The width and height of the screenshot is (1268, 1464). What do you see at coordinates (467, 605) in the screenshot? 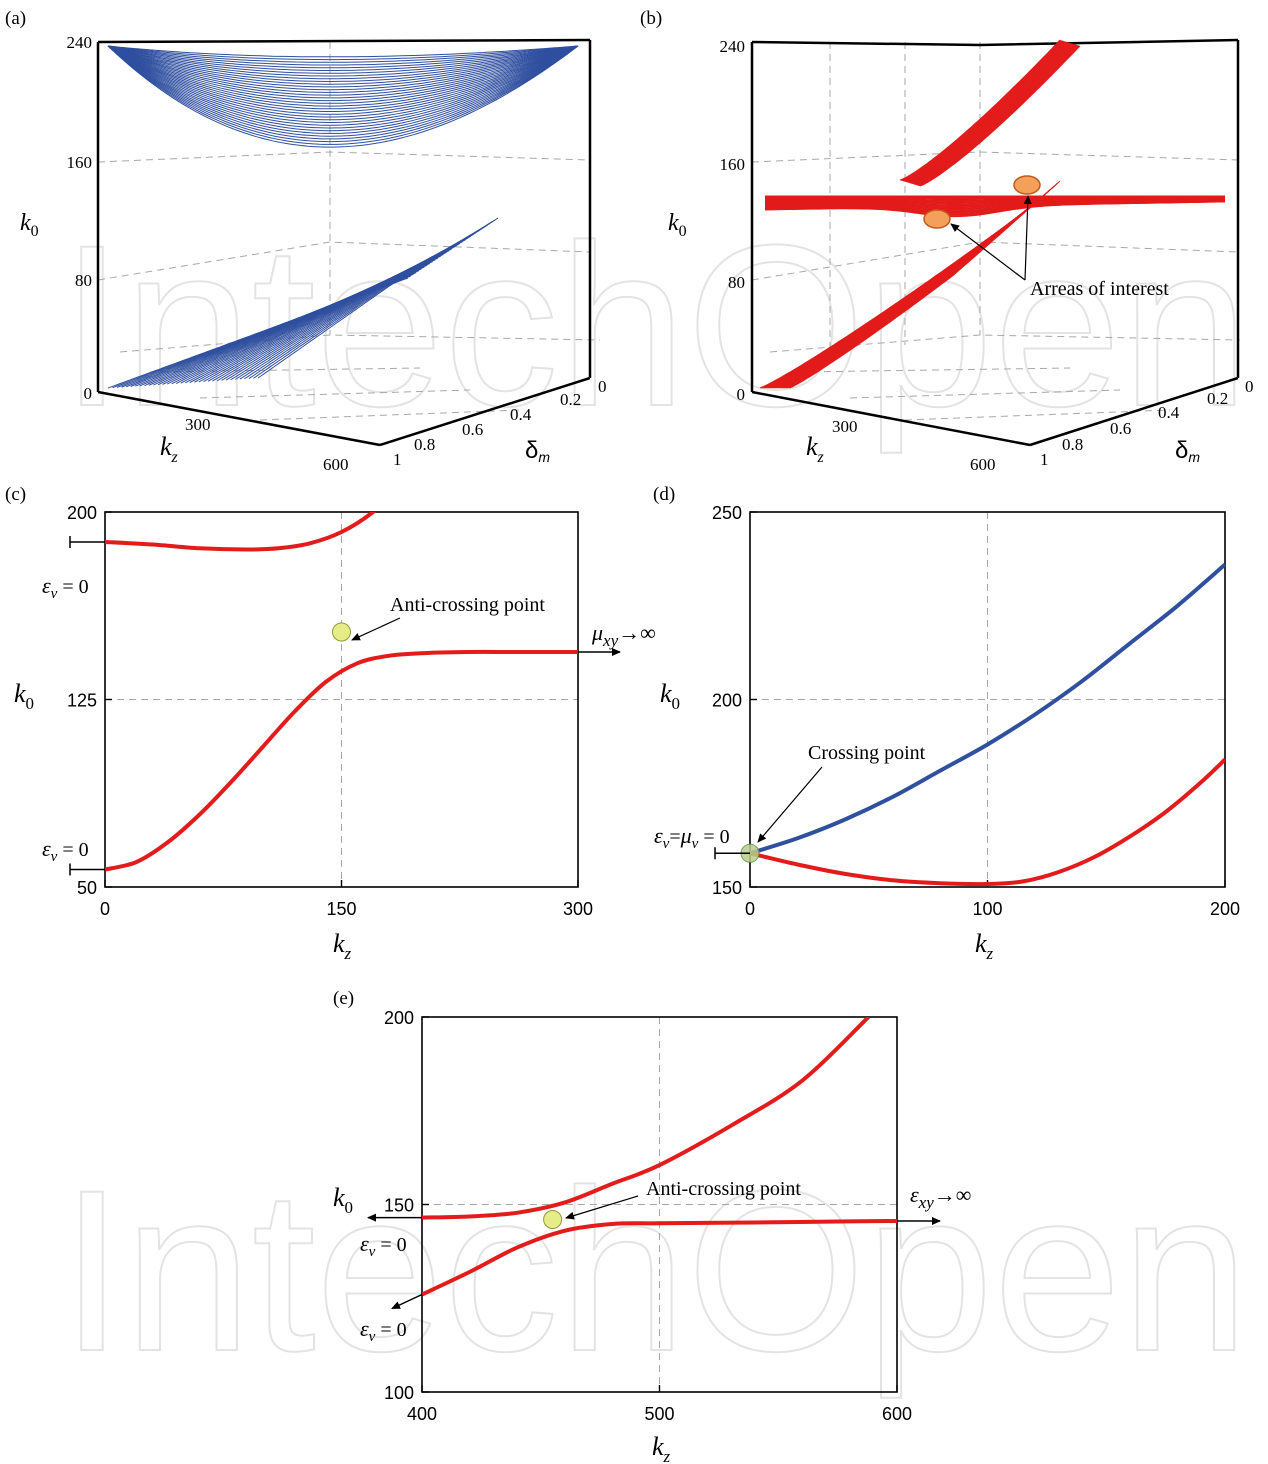
I see `panel-c-annotation: Anti-crossing point` at bounding box center [467, 605].